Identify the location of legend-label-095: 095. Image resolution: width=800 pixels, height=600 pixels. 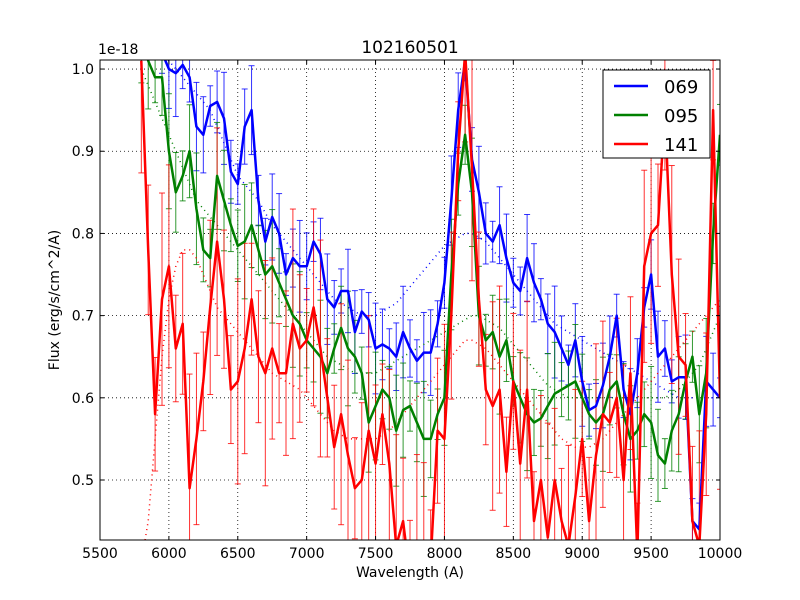
(681, 116).